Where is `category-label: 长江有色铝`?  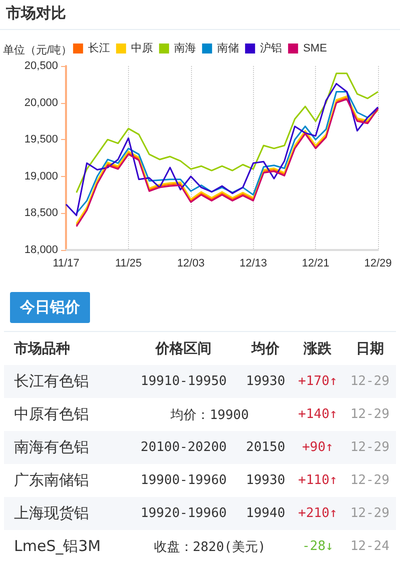 category-label: 长江有色铝 is located at coordinates (51, 381).